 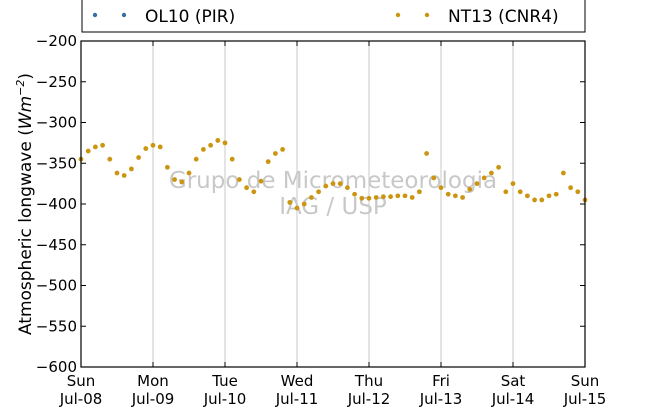 What do you see at coordinates (20, 88) in the screenshot?
I see `y-axis-label-unit-exponent: −2` at bounding box center [20, 88].